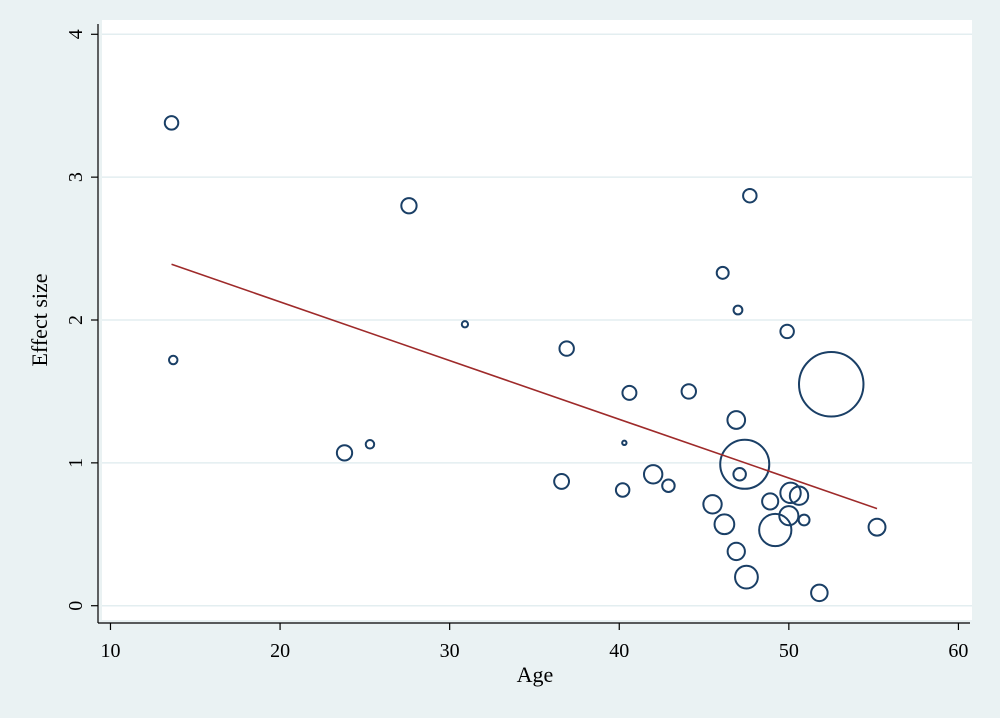 Image resolution: width=1000 pixels, height=718 pixels. Describe the element at coordinates (76, 34) in the screenshot. I see `y-tick-label-4: 4` at that location.